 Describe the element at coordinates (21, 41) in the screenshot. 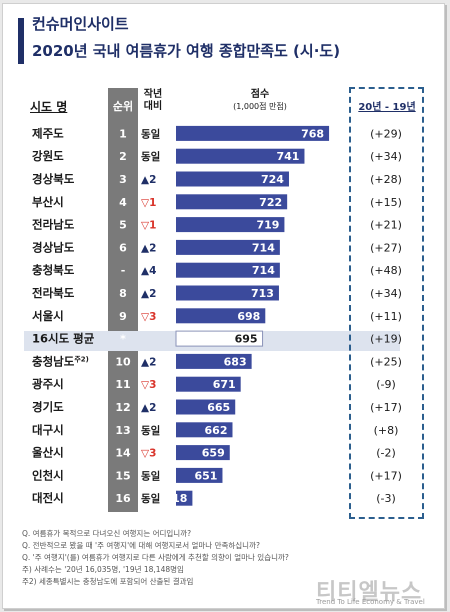

I see `title-accent-bar` at that location.